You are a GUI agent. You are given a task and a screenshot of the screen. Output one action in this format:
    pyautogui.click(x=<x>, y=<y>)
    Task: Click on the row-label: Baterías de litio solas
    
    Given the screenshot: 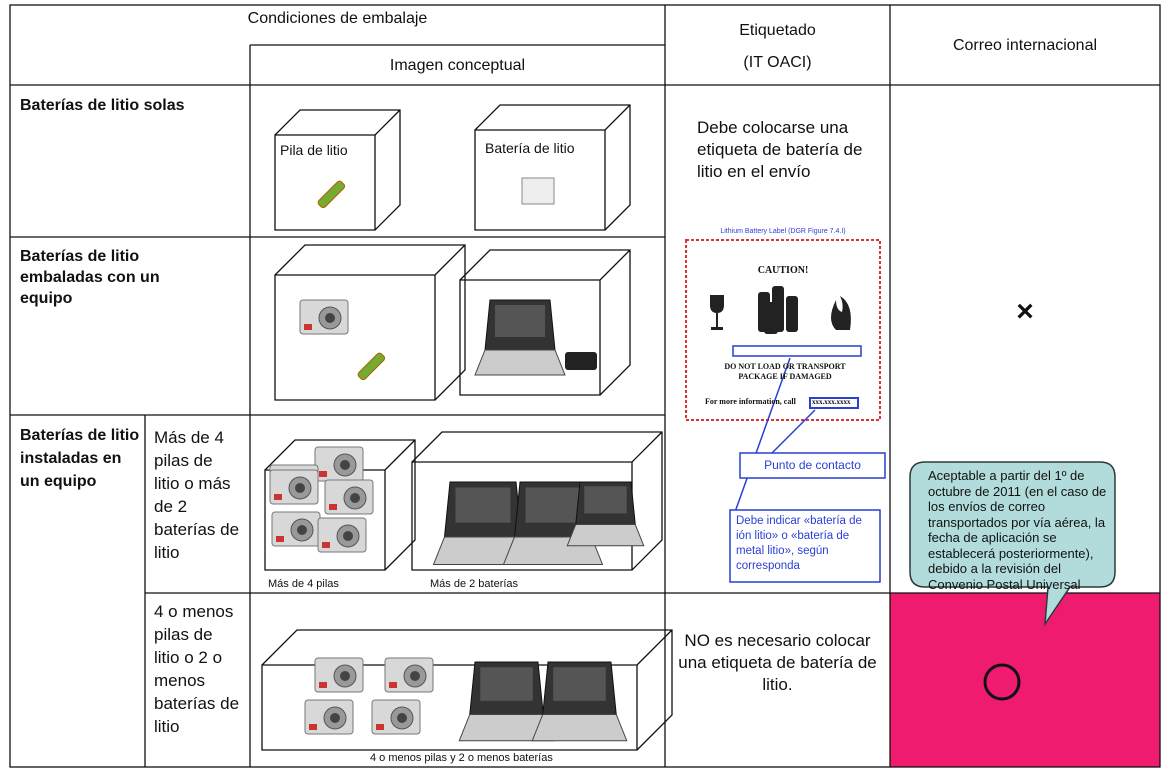 What is the action you would take?
    pyautogui.click(x=102, y=105)
    